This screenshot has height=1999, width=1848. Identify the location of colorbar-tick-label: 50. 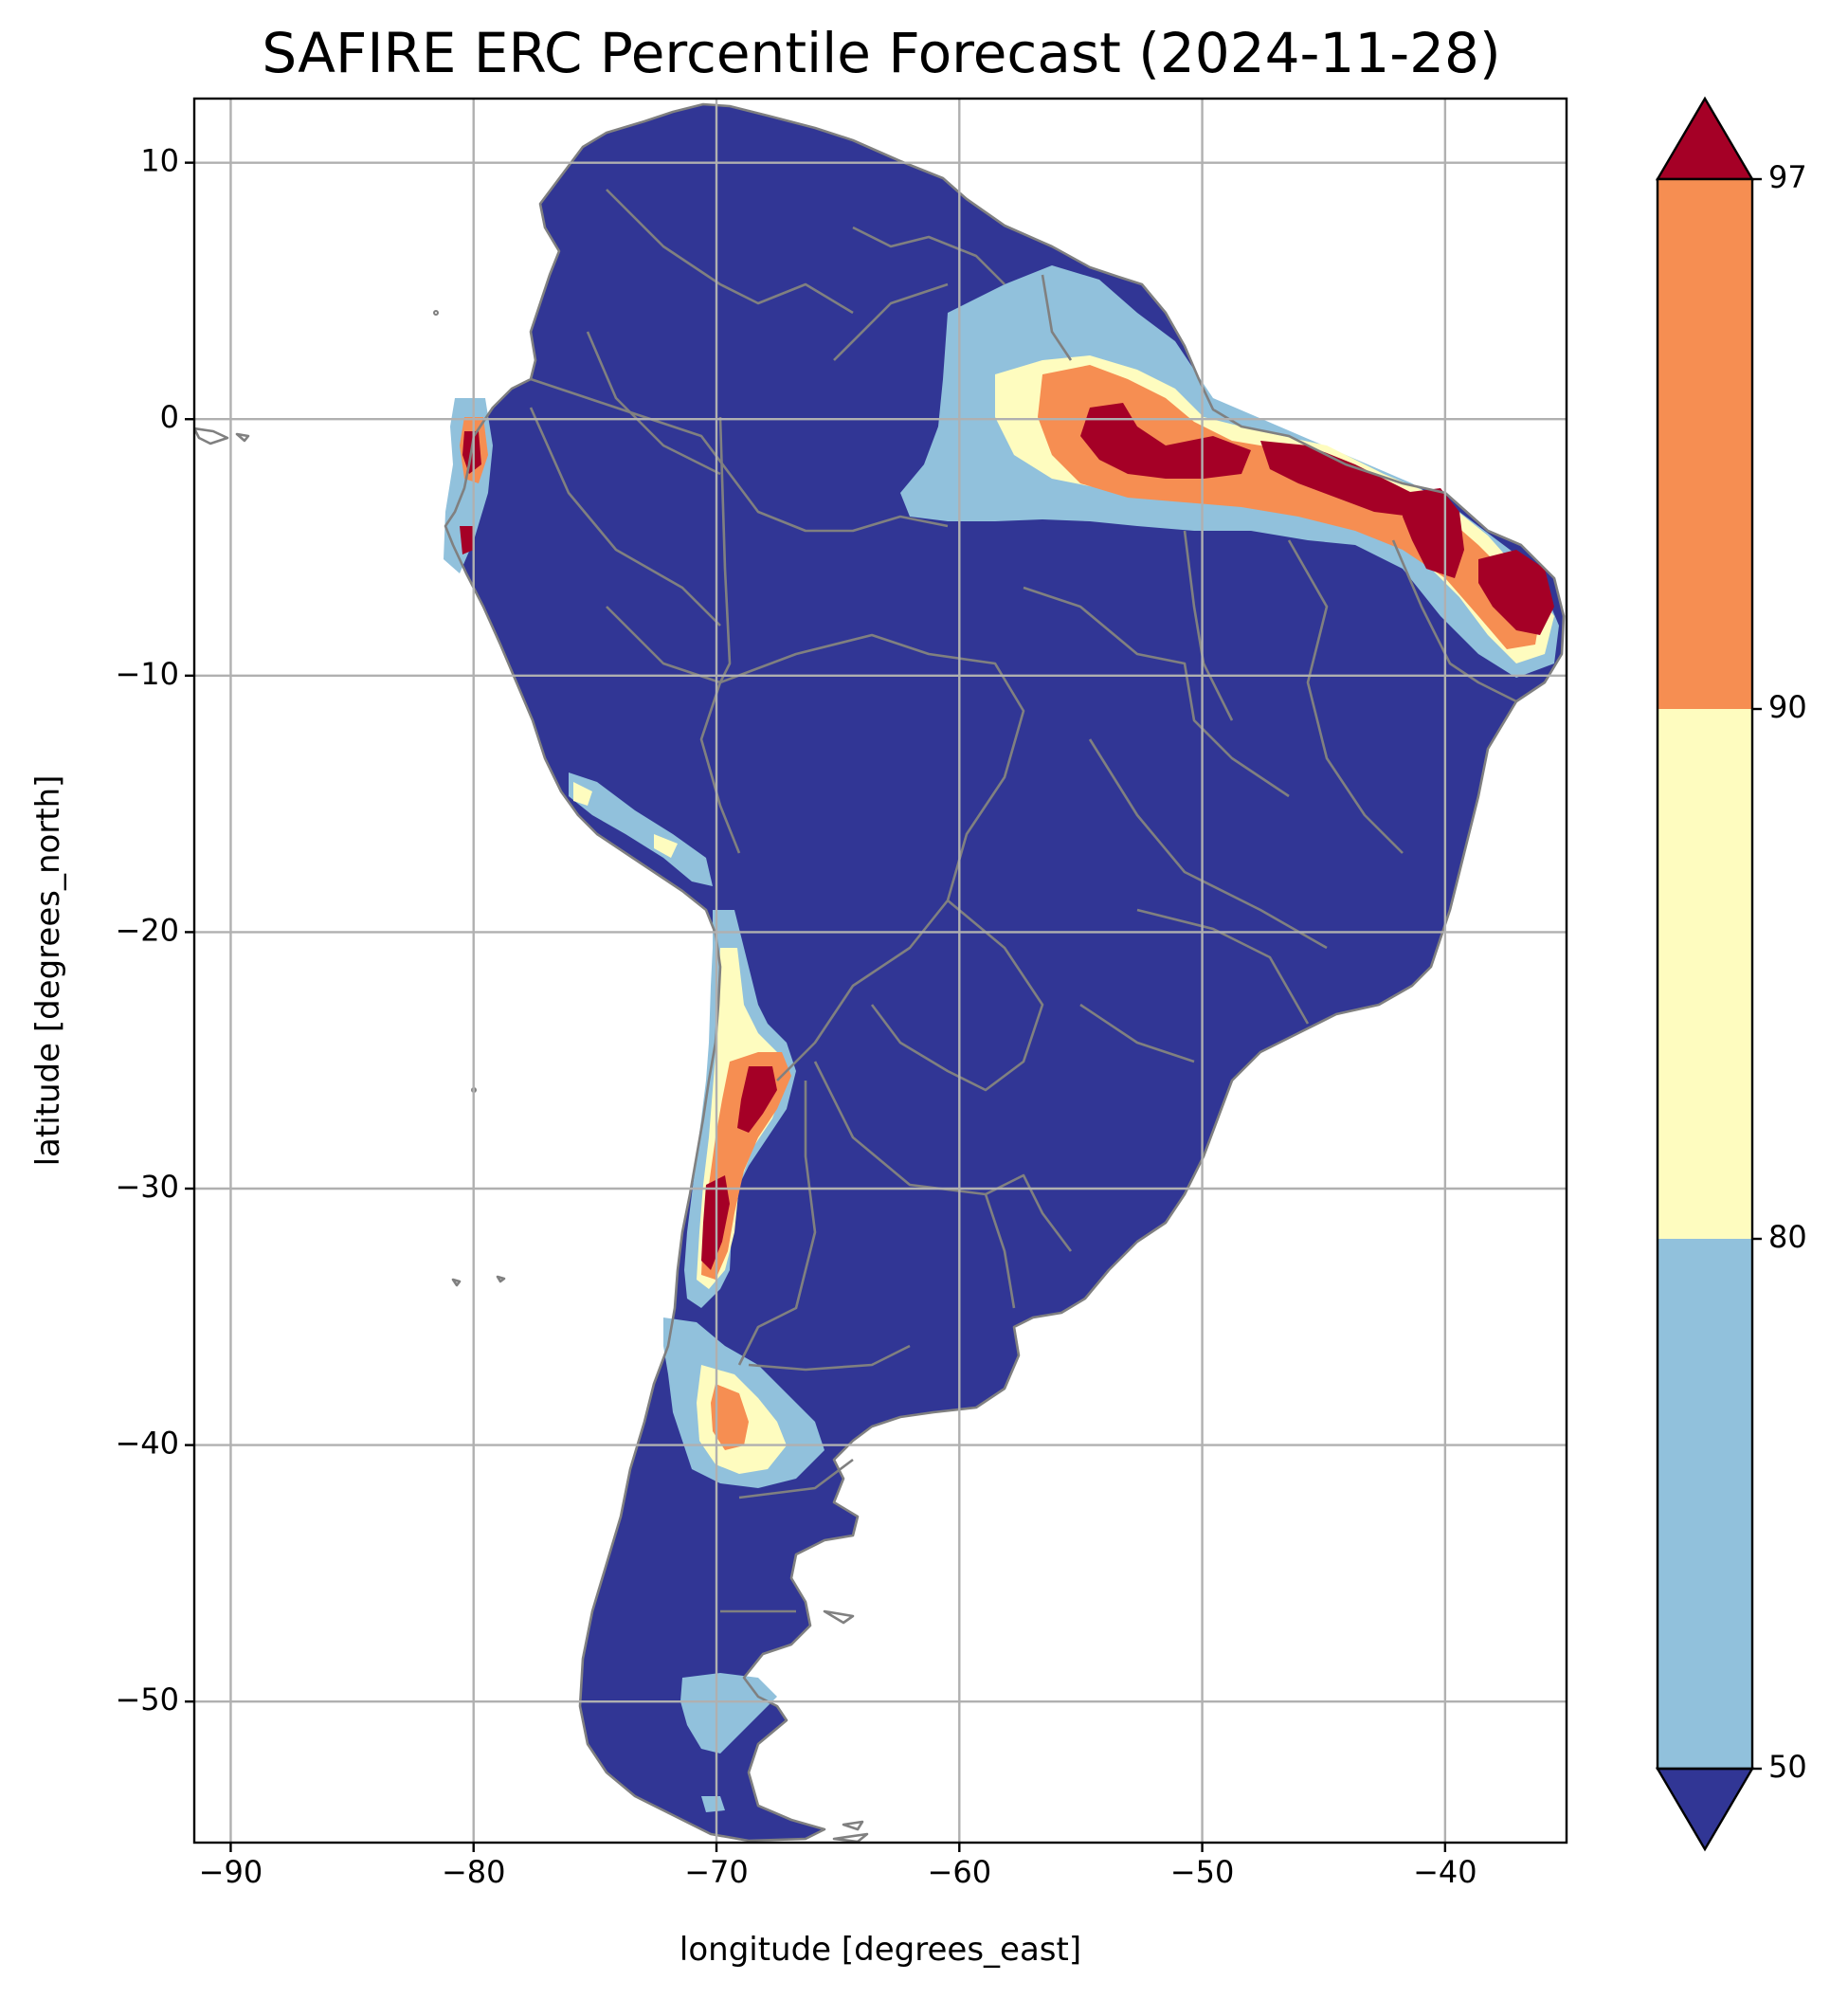
(1788, 1767).